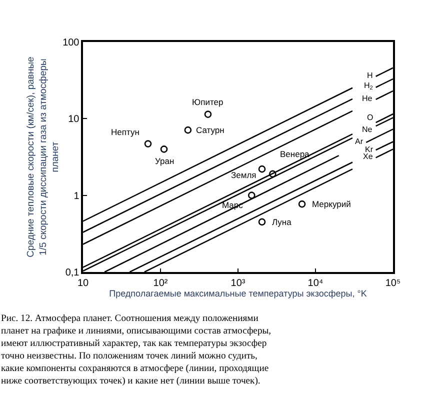  What do you see at coordinates (393, 283) in the screenshot?
I see `x-tick-label: 10⁵` at bounding box center [393, 283].